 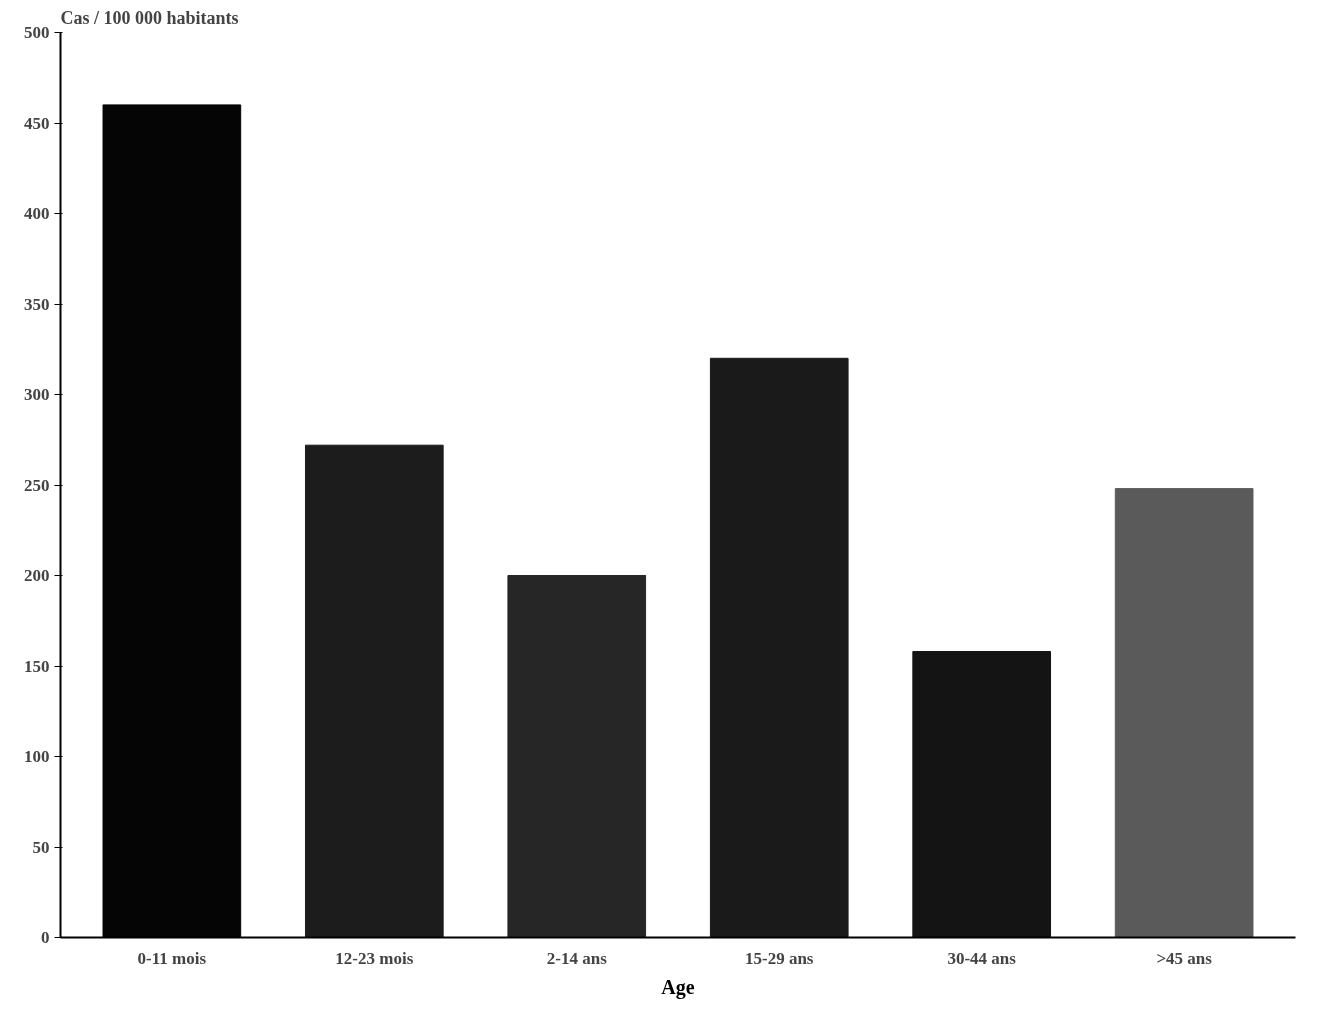 I want to click on y-tick-label: 200, so click(x=37, y=575).